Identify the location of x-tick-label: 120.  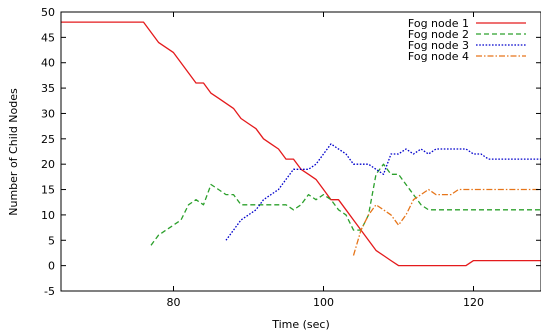
(473, 302).